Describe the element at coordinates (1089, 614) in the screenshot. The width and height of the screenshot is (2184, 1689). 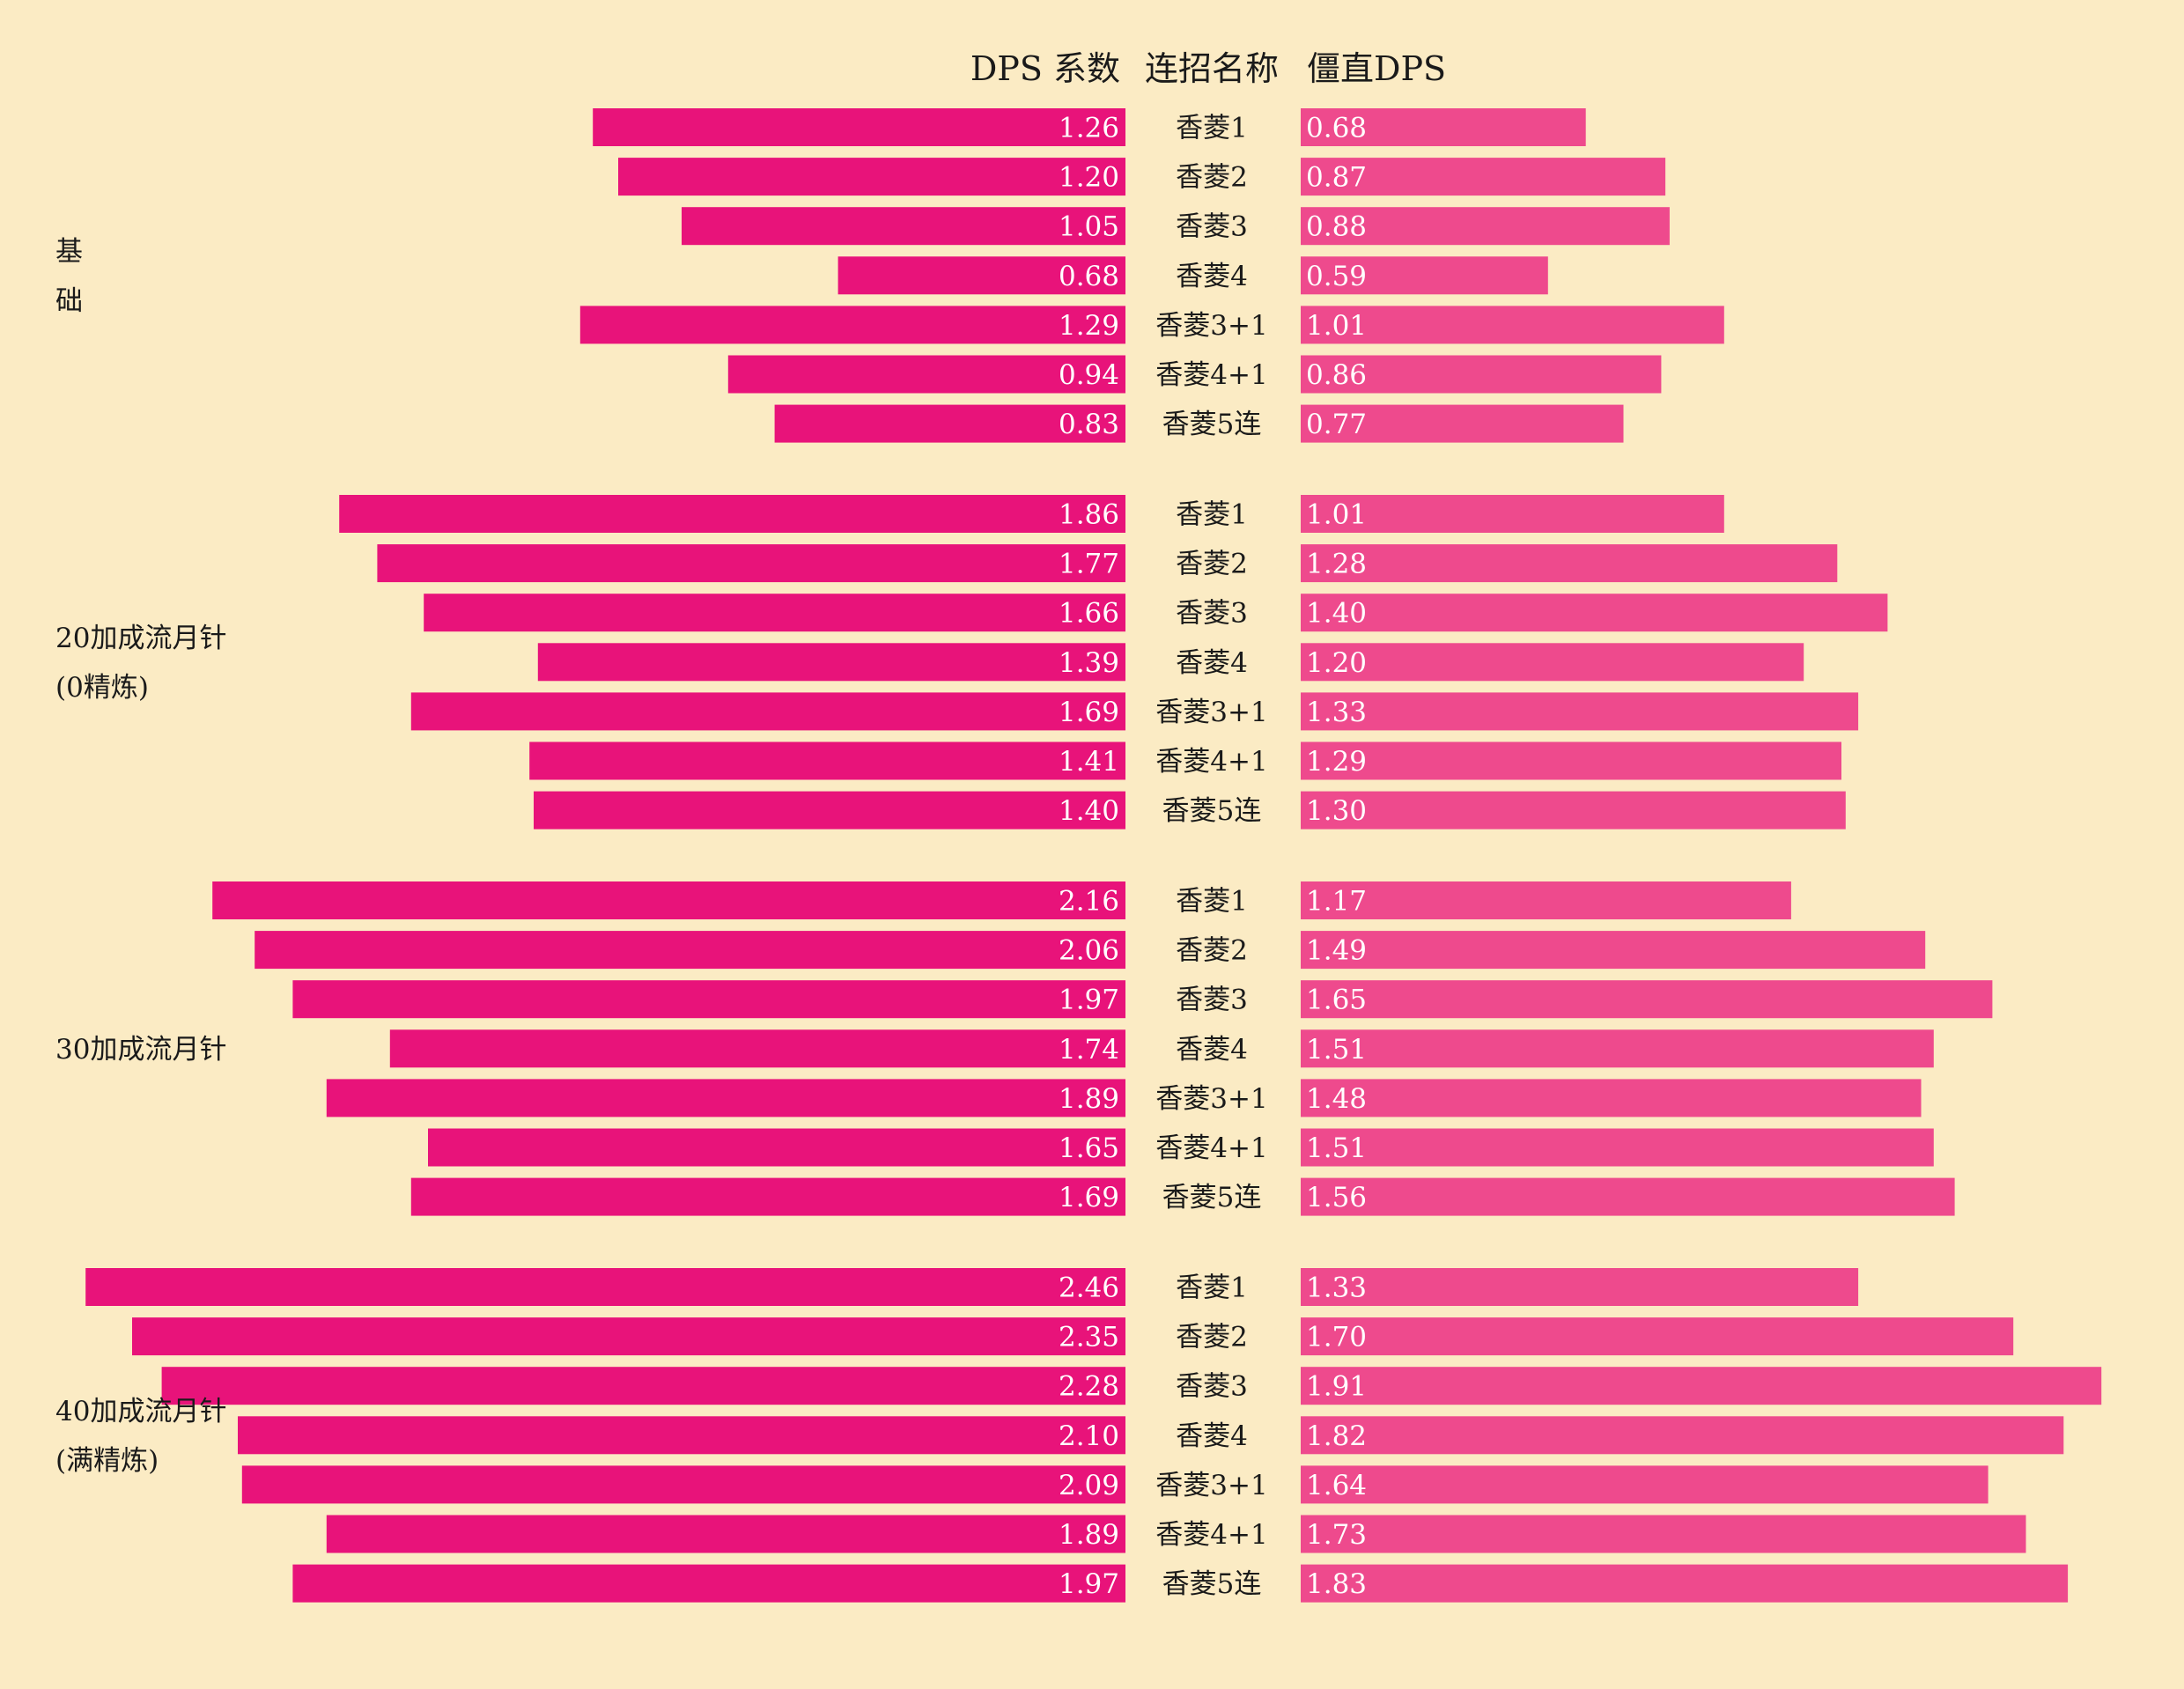
I see `dps-value-label: 1.66` at that location.